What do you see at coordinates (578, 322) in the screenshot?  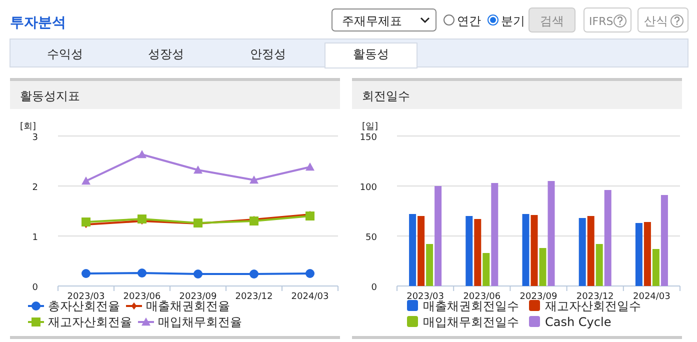 I see `legend-label: Cash Cycle` at bounding box center [578, 322].